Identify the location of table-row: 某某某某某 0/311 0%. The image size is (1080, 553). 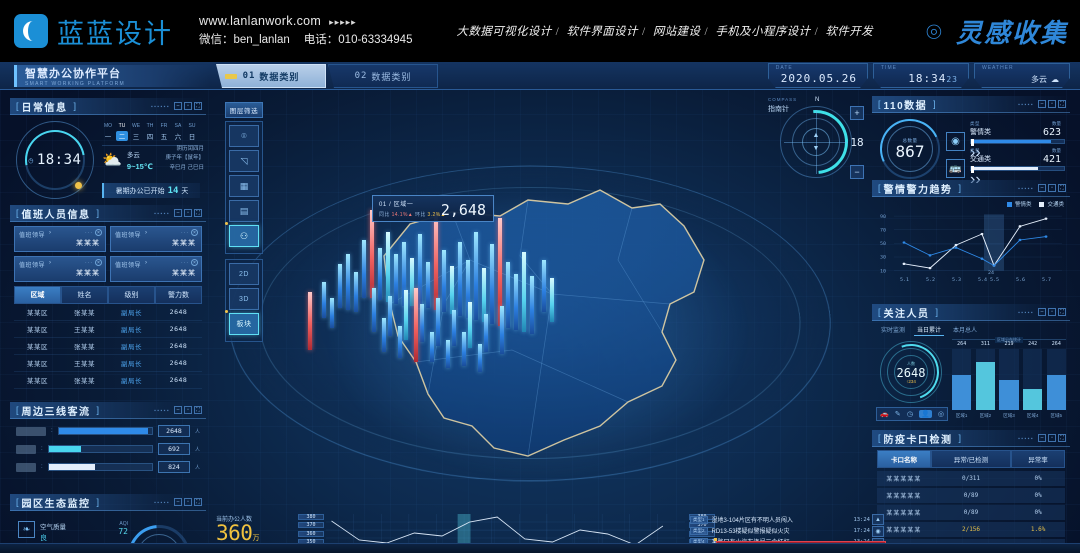
(971, 478).